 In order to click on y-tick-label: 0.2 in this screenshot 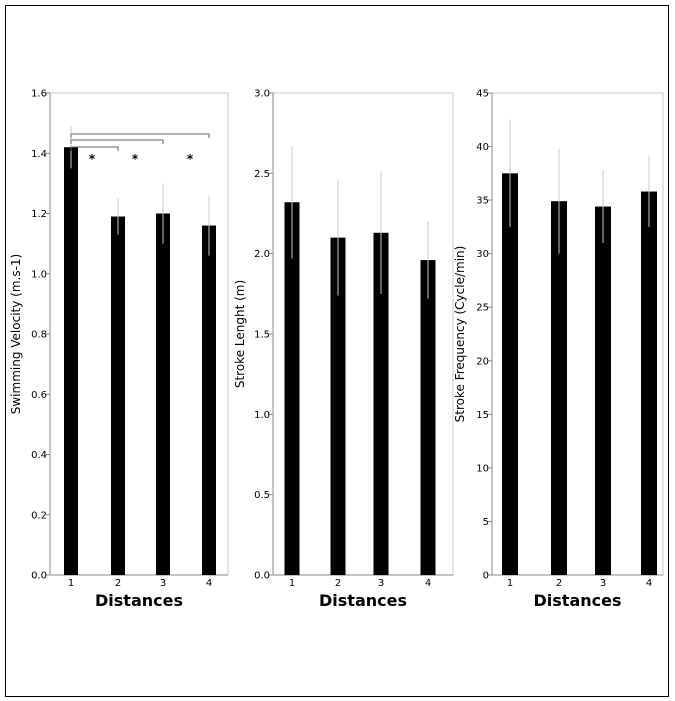, I will do `click(39, 515)`.